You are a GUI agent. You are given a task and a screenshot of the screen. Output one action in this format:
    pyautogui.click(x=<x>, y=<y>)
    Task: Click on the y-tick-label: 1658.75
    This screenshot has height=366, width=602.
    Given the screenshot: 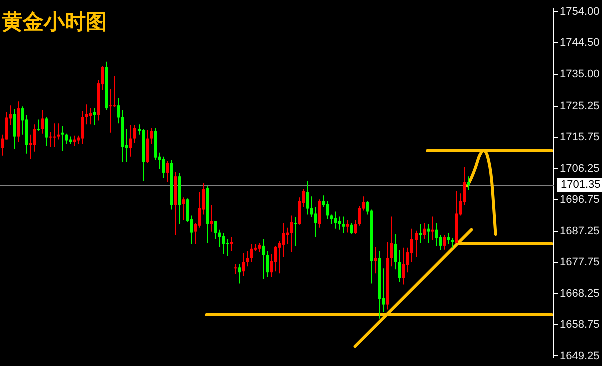 What is the action you would take?
    pyautogui.click(x=580, y=325)
    